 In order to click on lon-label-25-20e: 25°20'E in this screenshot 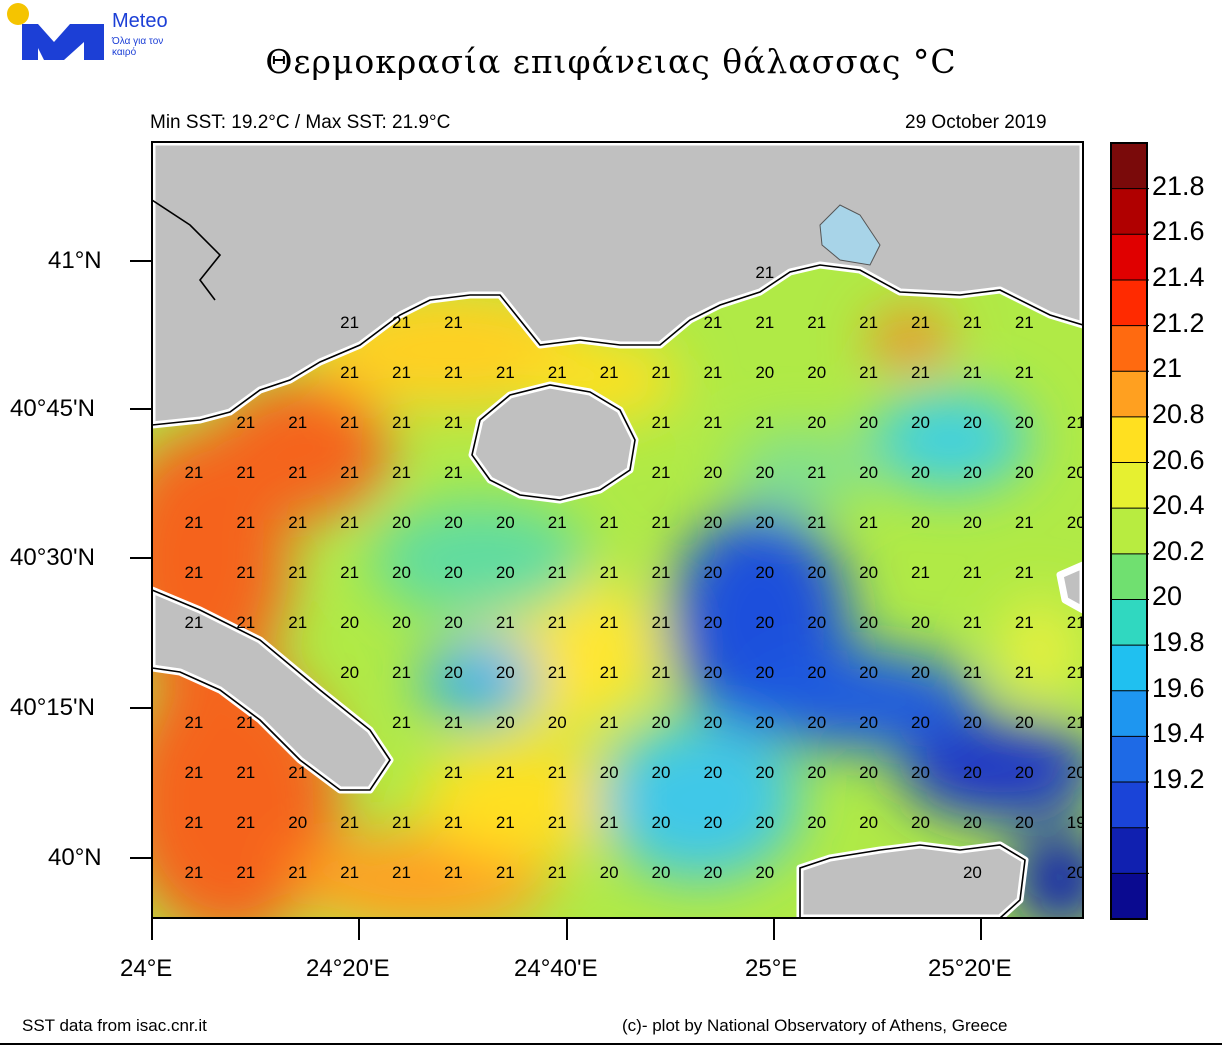, I will do `click(970, 968)`.